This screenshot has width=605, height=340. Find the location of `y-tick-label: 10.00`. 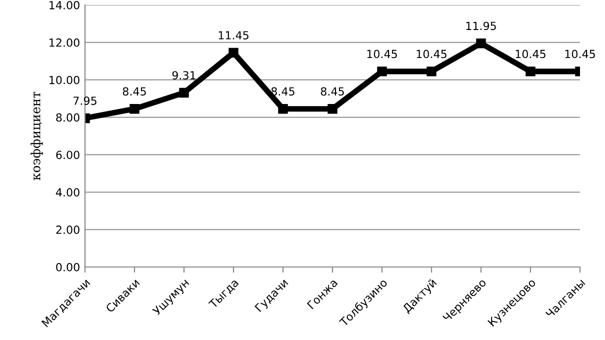

y-tick-label: 10.00 is located at coordinates (65, 80).